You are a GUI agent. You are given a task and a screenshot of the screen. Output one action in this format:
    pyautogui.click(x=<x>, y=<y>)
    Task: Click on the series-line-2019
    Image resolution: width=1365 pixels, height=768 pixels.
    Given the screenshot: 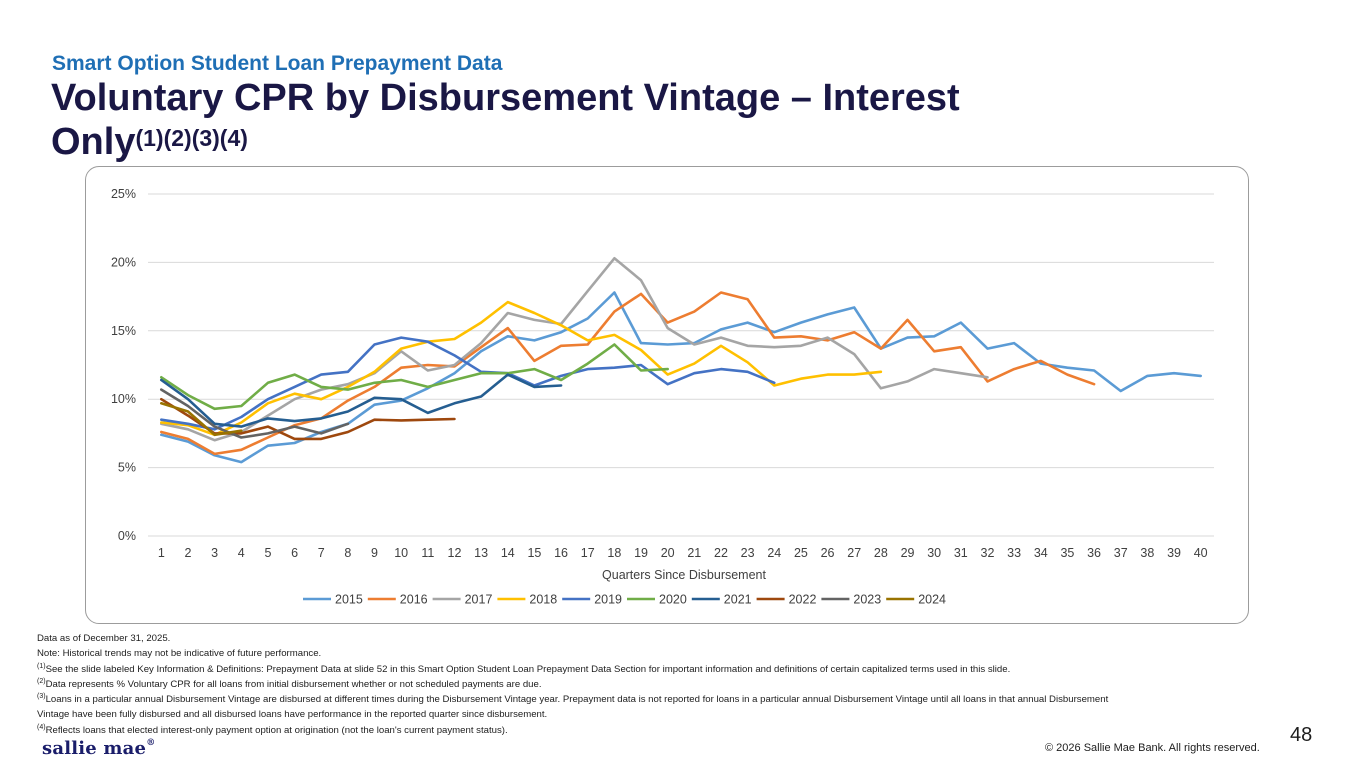 What is the action you would take?
    pyautogui.click(x=468, y=383)
    